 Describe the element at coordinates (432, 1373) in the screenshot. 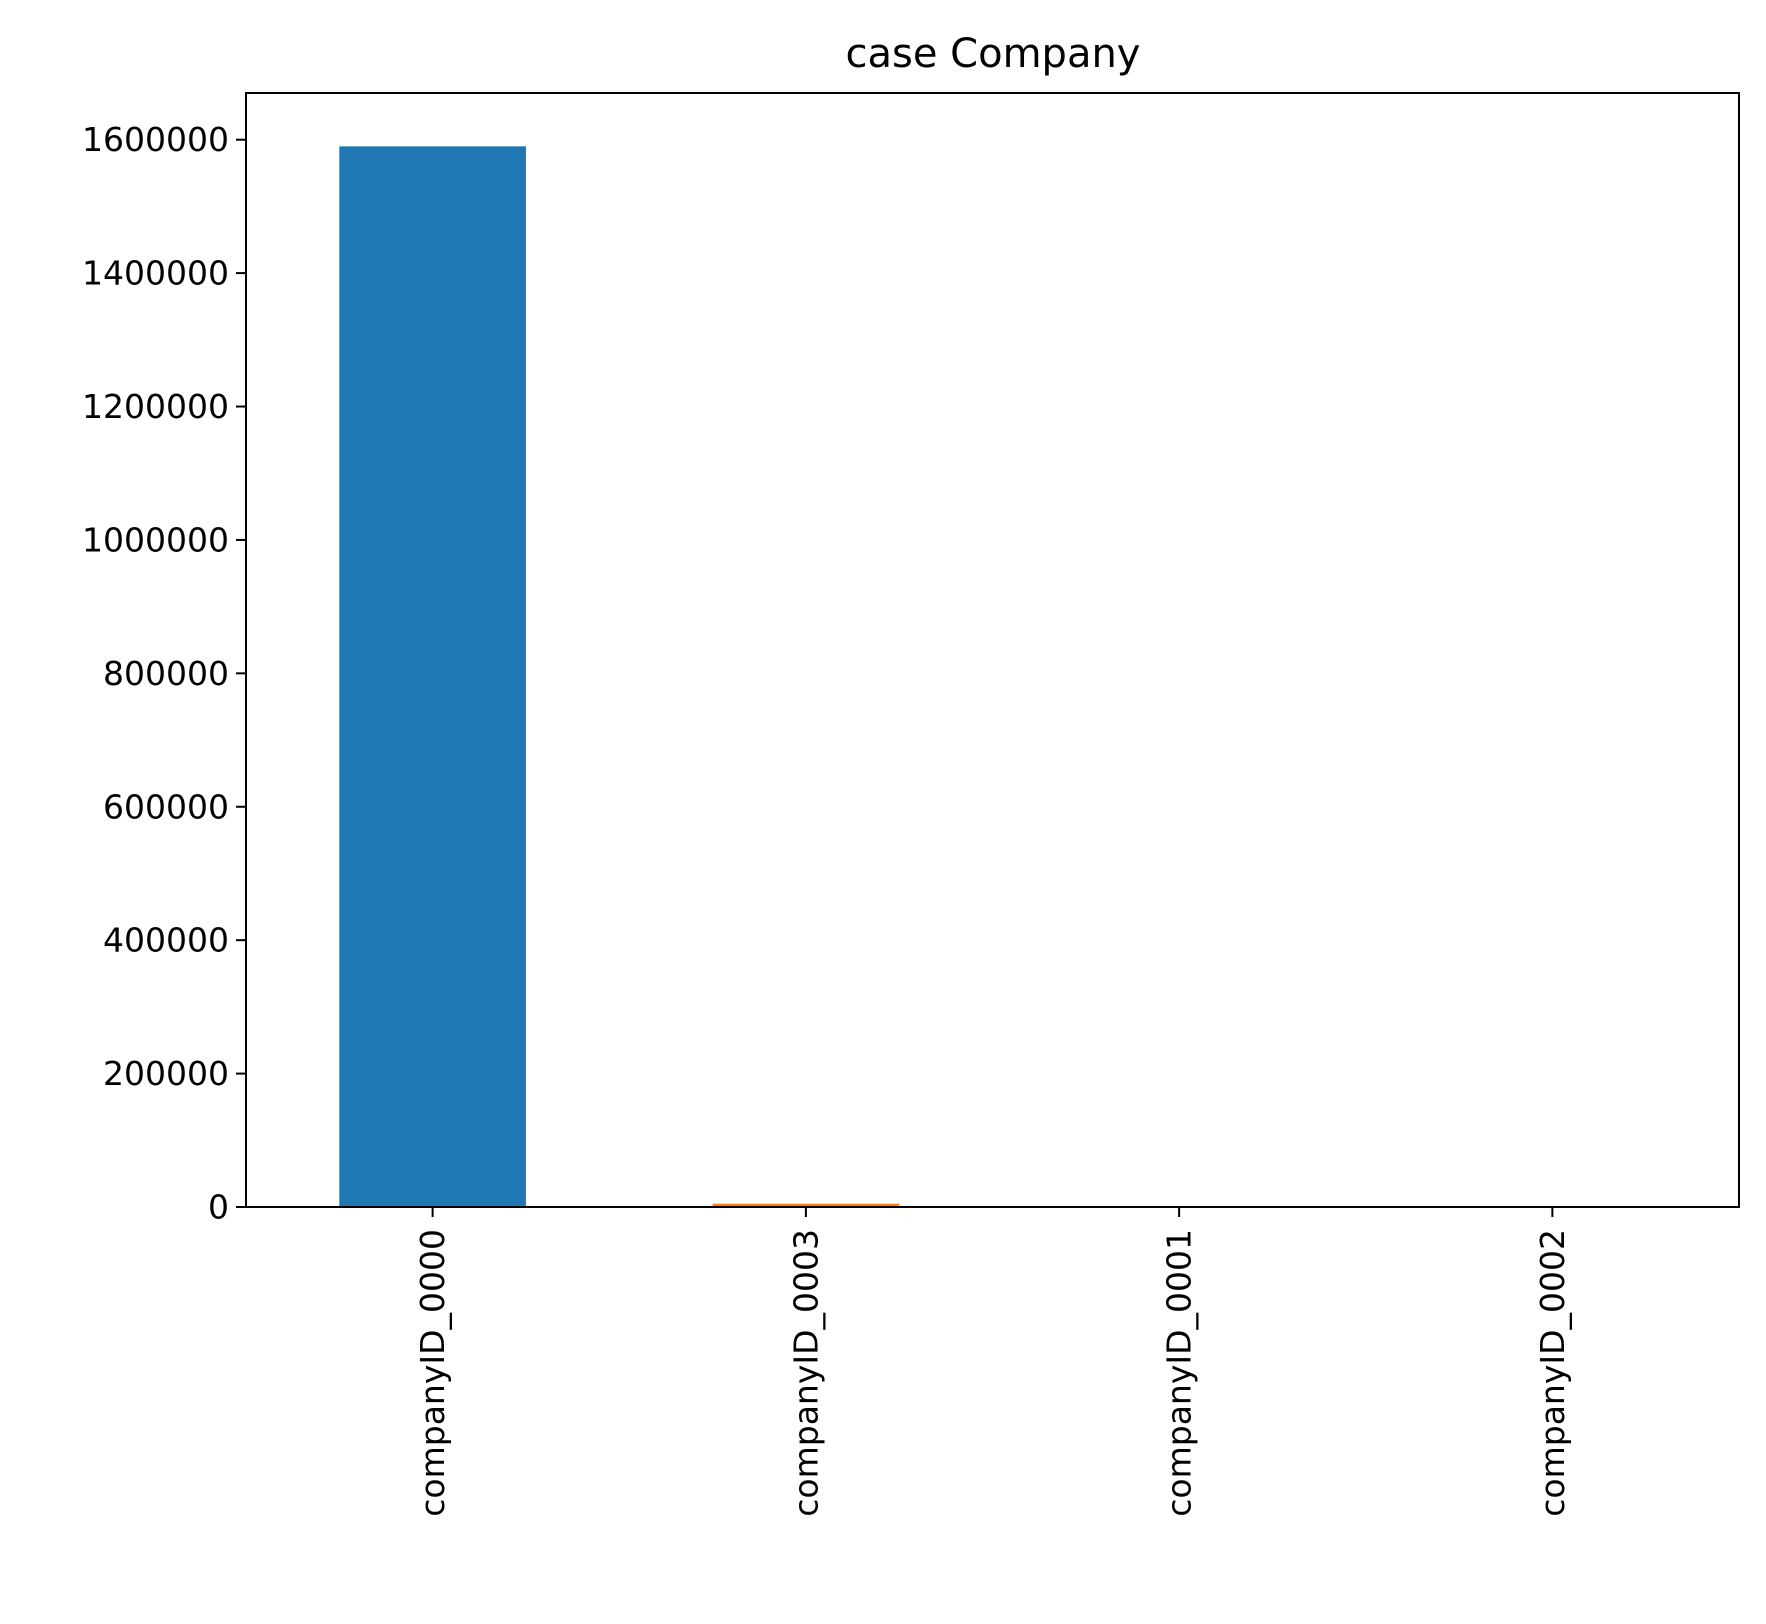

I see `x-tick-label: companyID_0000` at that location.